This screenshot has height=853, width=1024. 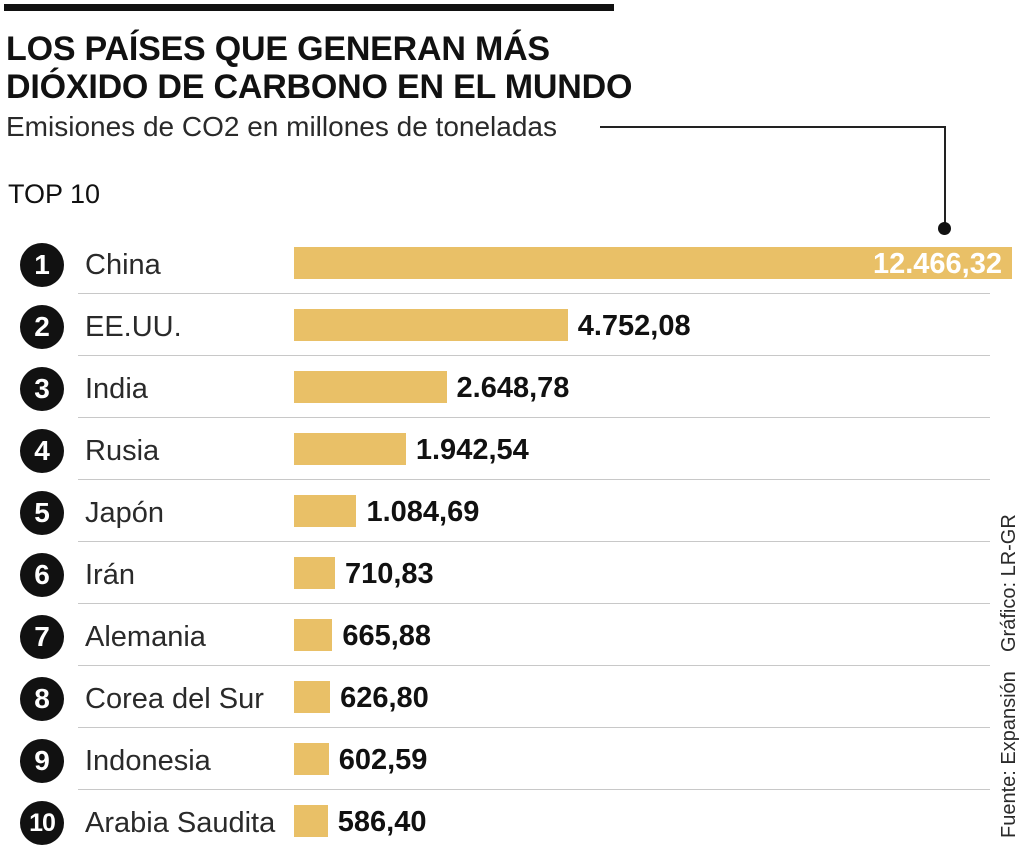 What do you see at coordinates (133, 327) in the screenshot?
I see `country-label: EE.UU.` at bounding box center [133, 327].